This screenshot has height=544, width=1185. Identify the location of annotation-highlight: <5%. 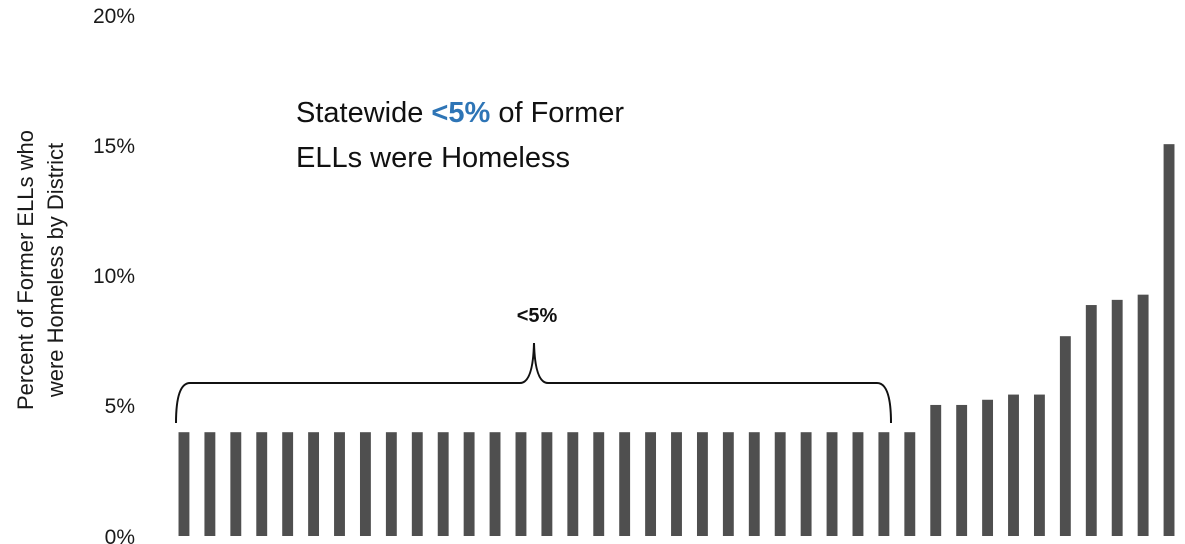
(460, 113).